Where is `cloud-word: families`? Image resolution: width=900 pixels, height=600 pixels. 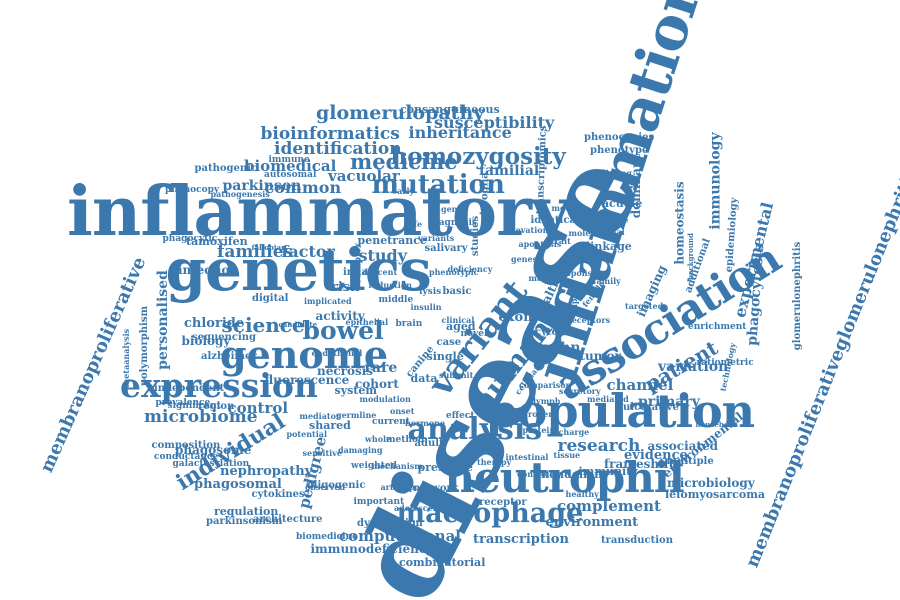
cloud-word: families is located at coordinates (255, 251).